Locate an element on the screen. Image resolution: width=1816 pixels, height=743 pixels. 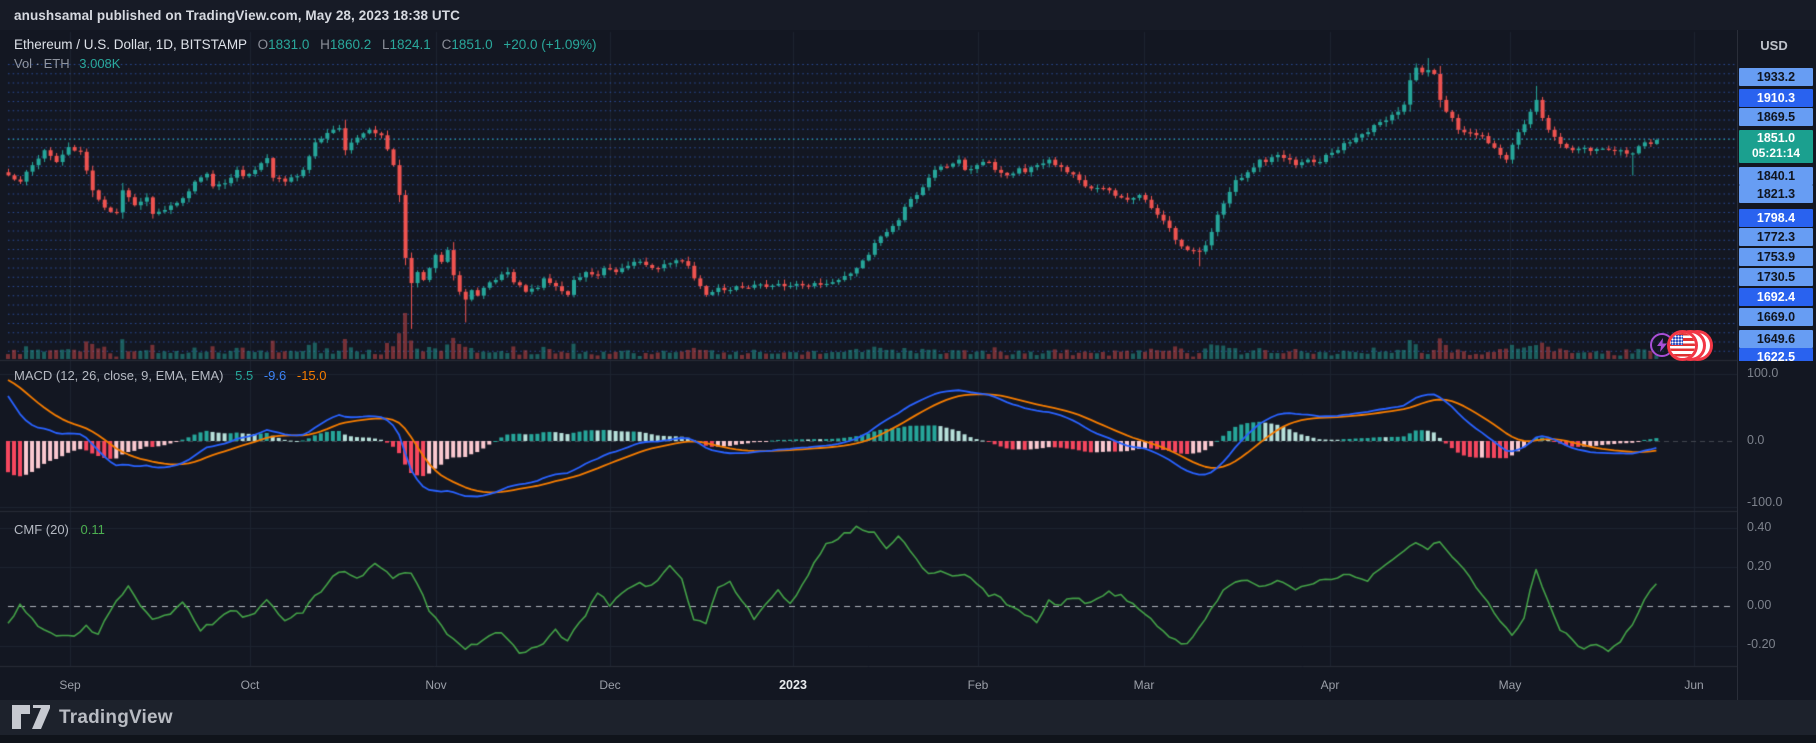
footer-bar: TradingView is located at coordinates (908, 717).